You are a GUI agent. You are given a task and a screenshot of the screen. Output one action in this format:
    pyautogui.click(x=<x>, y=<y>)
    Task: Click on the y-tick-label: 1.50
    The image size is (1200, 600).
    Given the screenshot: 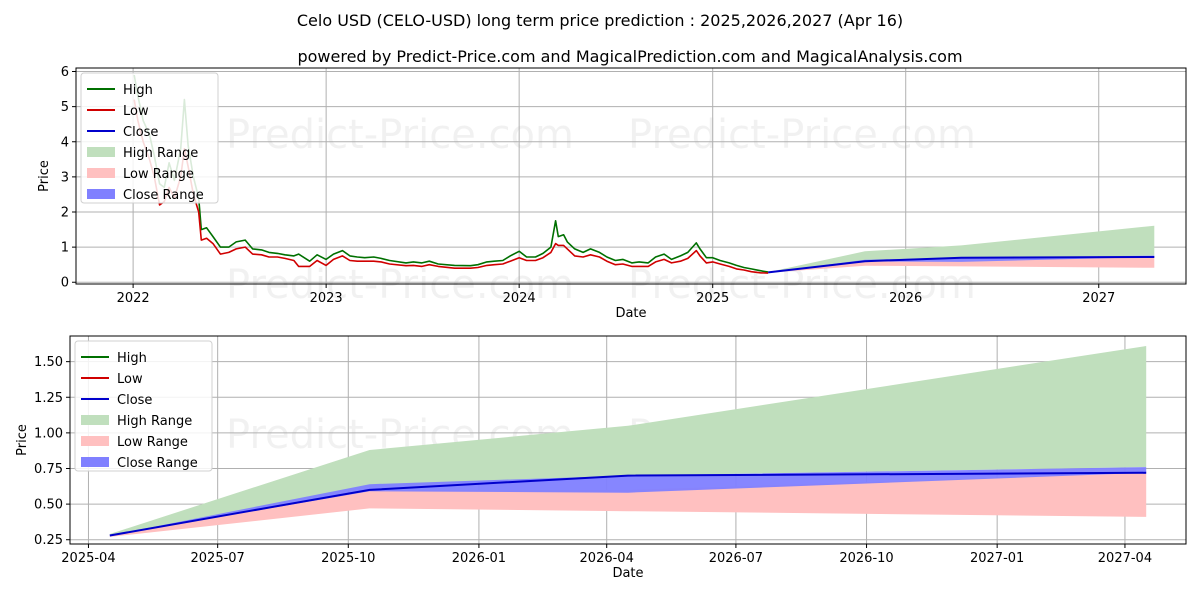 What is the action you would take?
    pyautogui.click(x=48, y=362)
    